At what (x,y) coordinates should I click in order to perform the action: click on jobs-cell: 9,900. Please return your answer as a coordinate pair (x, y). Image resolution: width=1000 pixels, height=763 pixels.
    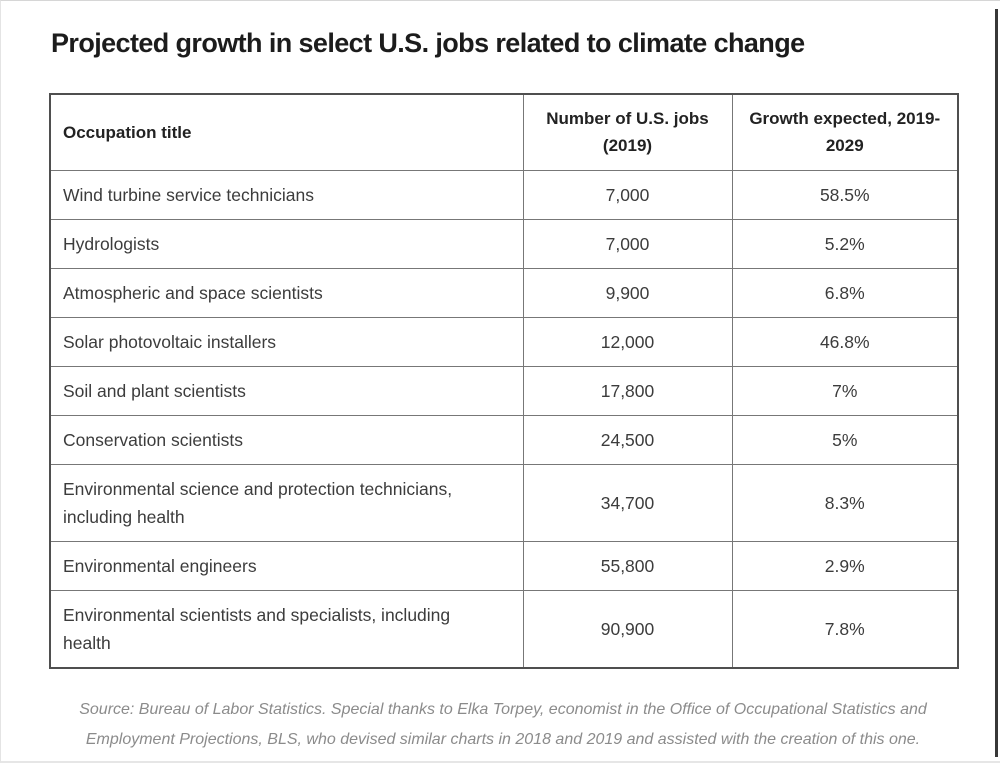
    Looking at the image, I should click on (627, 292).